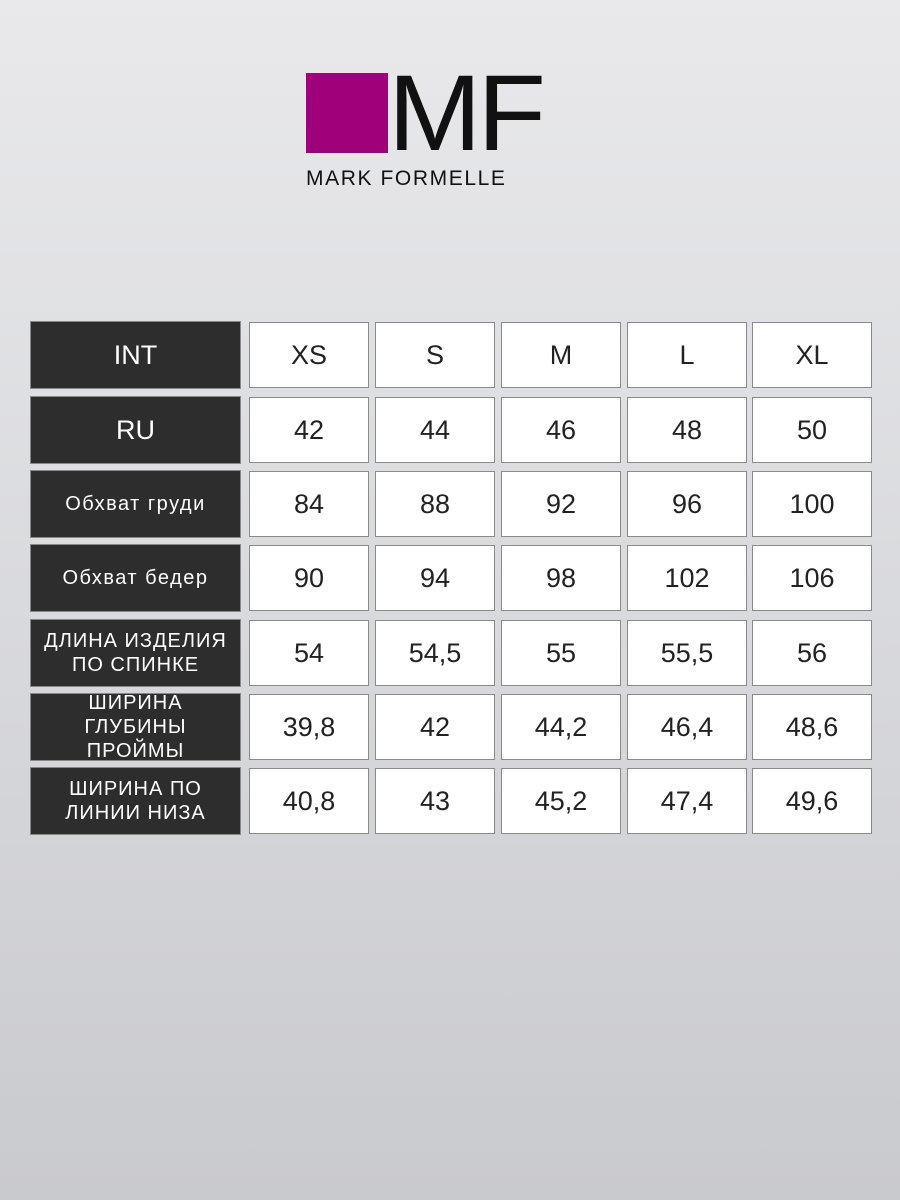 This screenshot has height=1200, width=900. I want to click on size-cell: 40,8, so click(309, 801).